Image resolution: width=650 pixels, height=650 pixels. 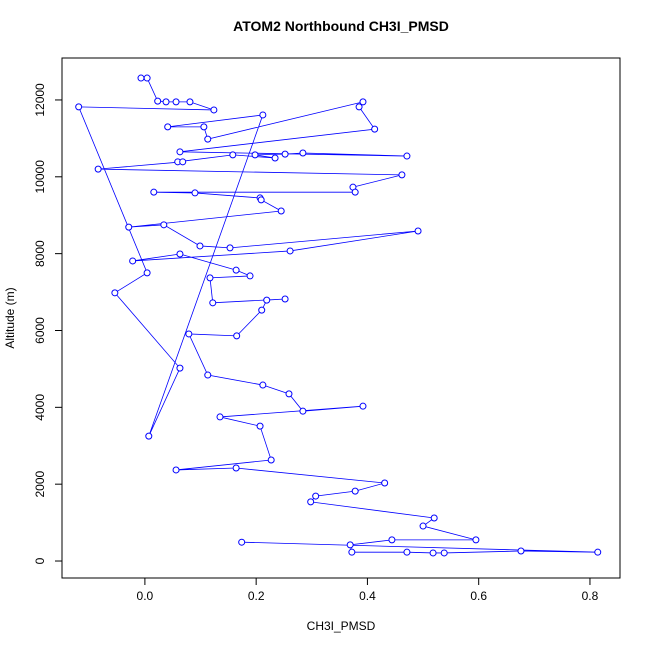 What do you see at coordinates (10, 317) in the screenshot?
I see `y-axis-label: Altitude (m)` at bounding box center [10, 317].